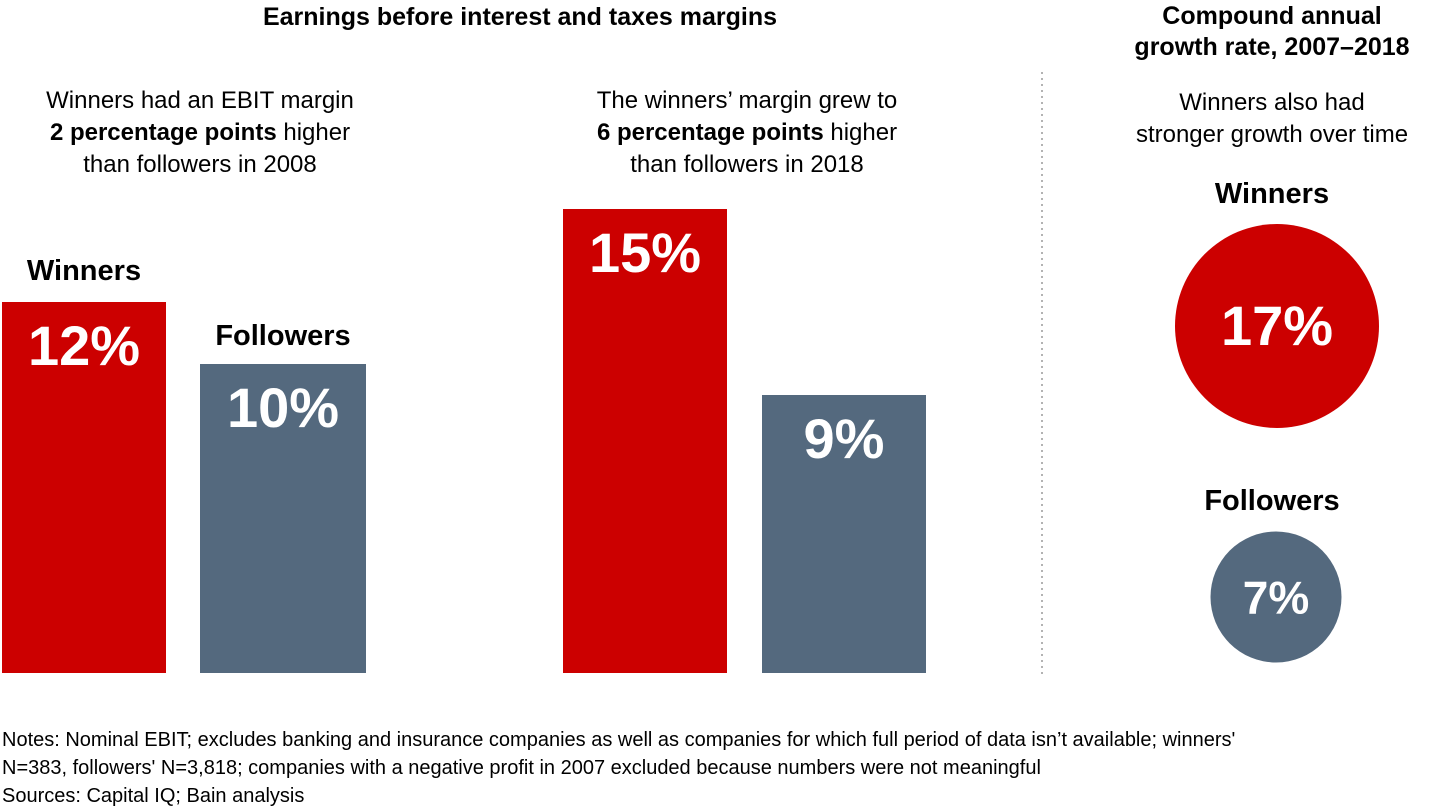 This screenshot has height=810, width=1440. I want to click on bubble-value-winners: 17%, so click(1277, 325).